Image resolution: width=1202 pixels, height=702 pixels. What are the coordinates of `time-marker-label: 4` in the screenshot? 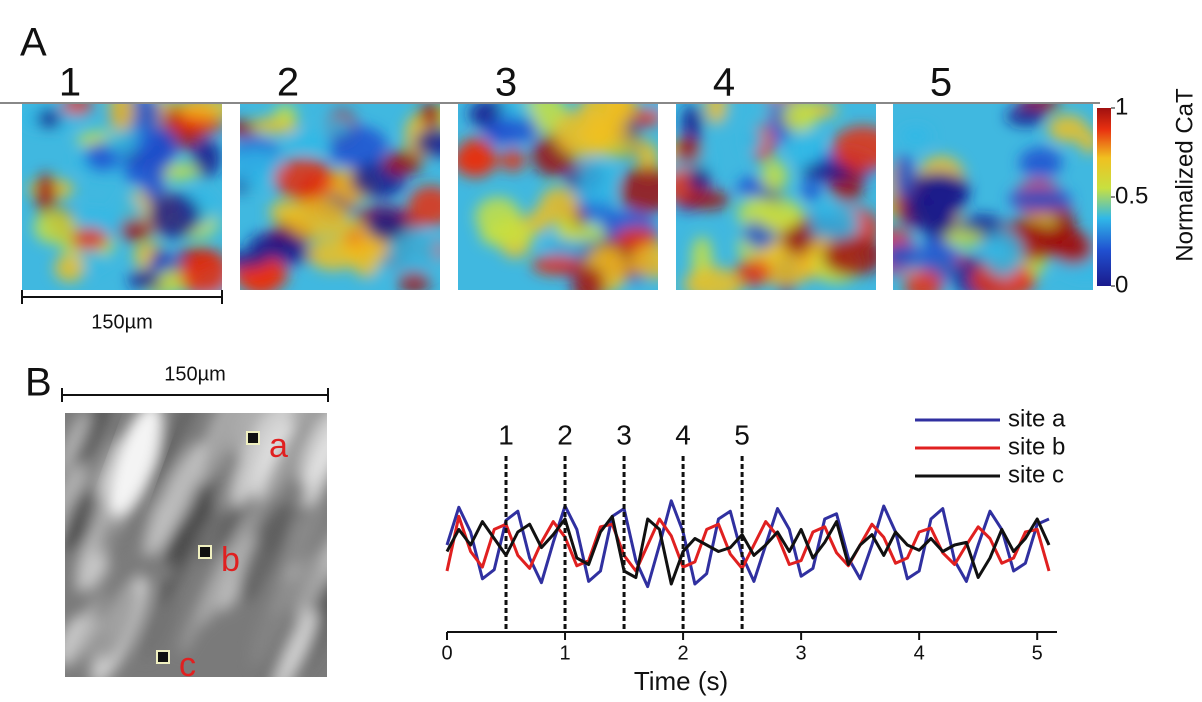 It's located at (683, 434).